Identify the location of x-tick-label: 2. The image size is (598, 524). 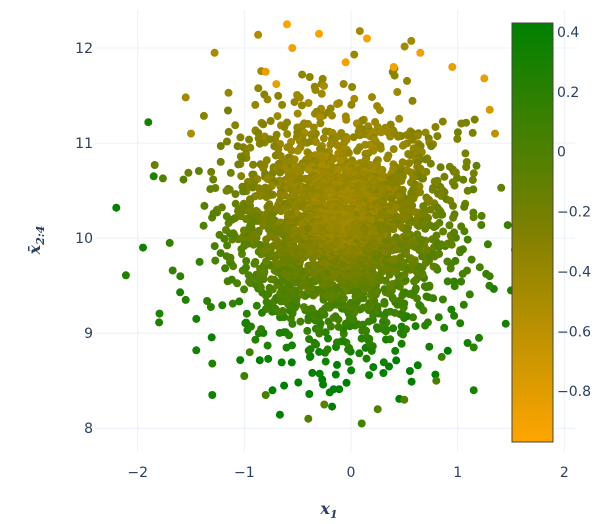
(564, 473).